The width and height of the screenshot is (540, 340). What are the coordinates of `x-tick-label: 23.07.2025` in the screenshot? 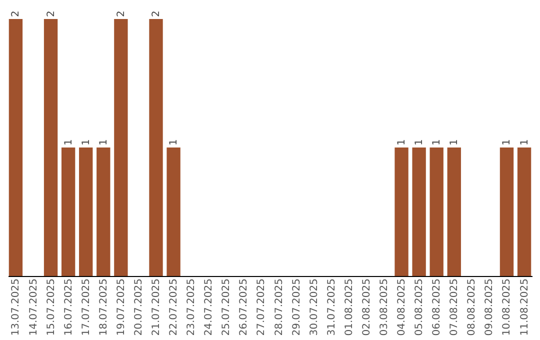 It's located at (192, 307).